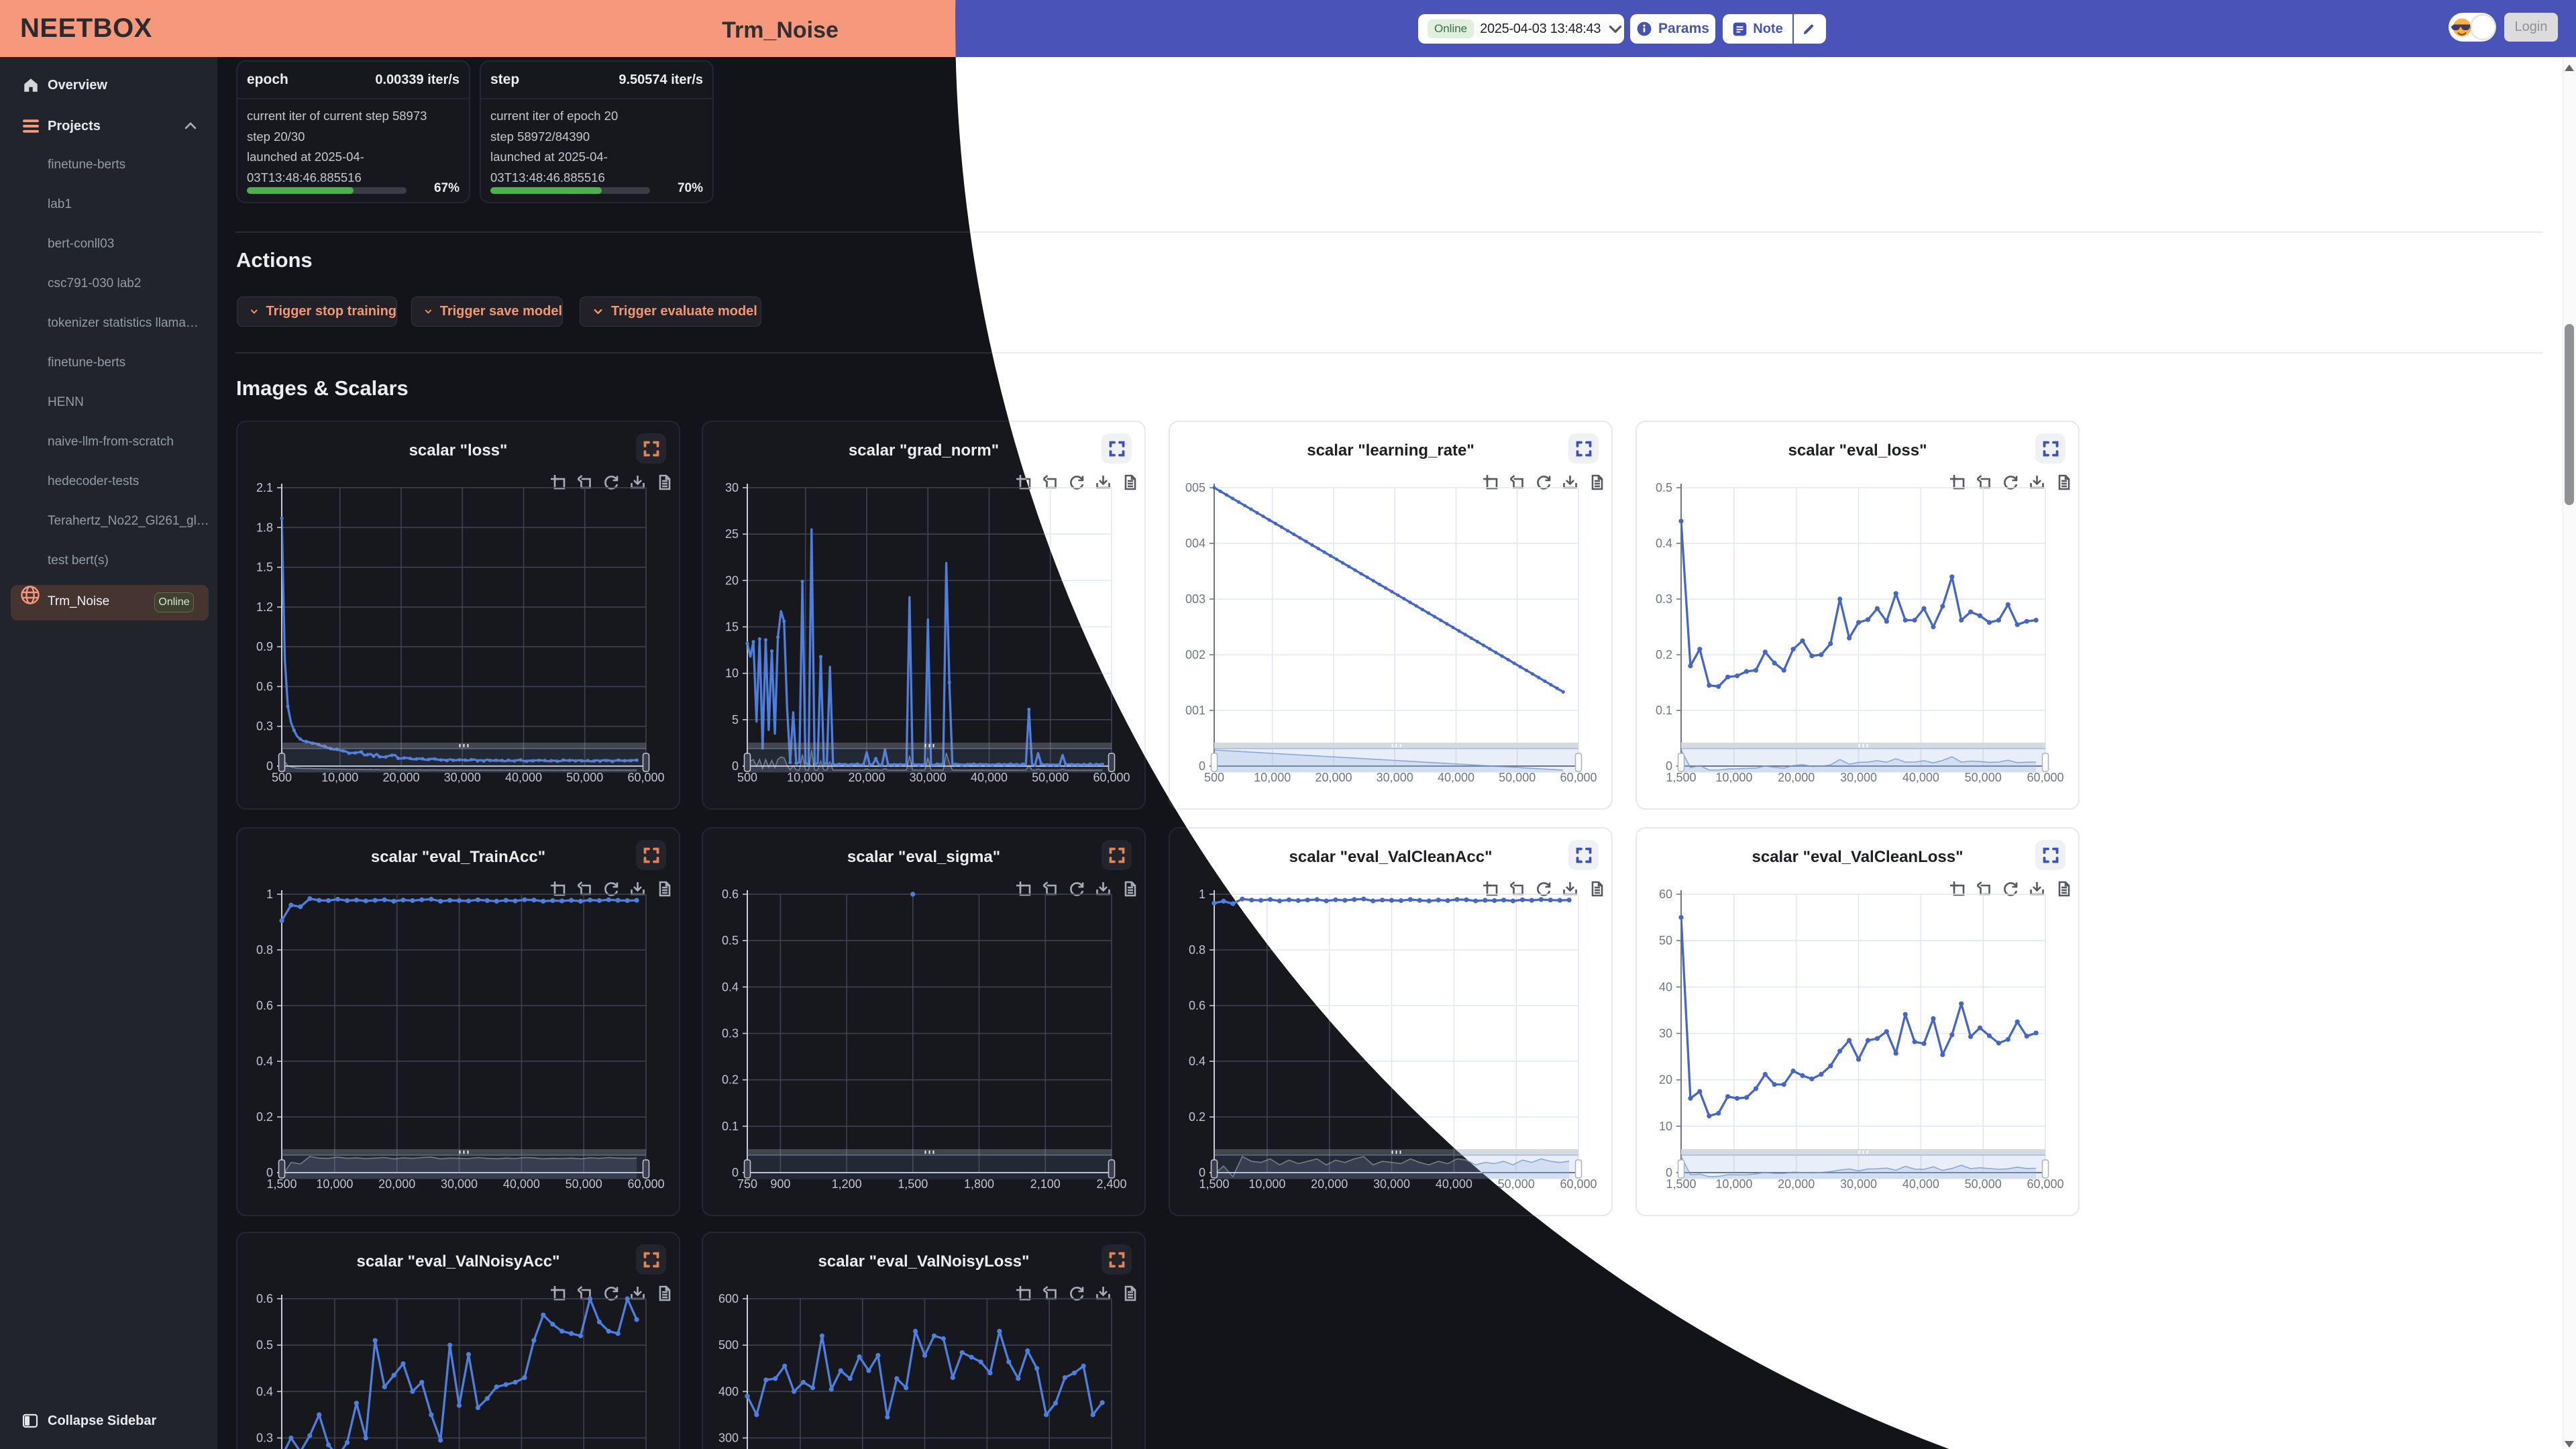 The width and height of the screenshot is (2576, 1449). I want to click on svg-text: 40, so click(1665, 987).